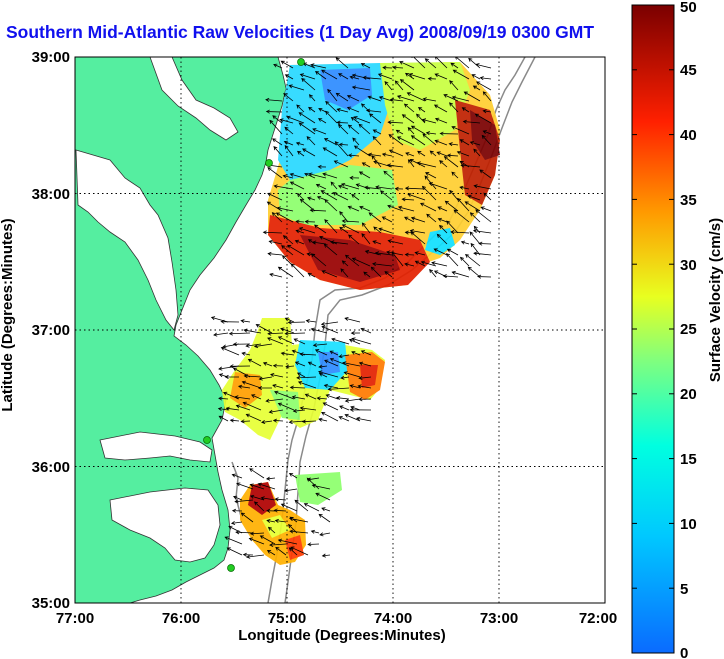 The height and width of the screenshot is (659, 724). What do you see at coordinates (194, 99) in the screenshot?
I see `delaware-bay` at bounding box center [194, 99].